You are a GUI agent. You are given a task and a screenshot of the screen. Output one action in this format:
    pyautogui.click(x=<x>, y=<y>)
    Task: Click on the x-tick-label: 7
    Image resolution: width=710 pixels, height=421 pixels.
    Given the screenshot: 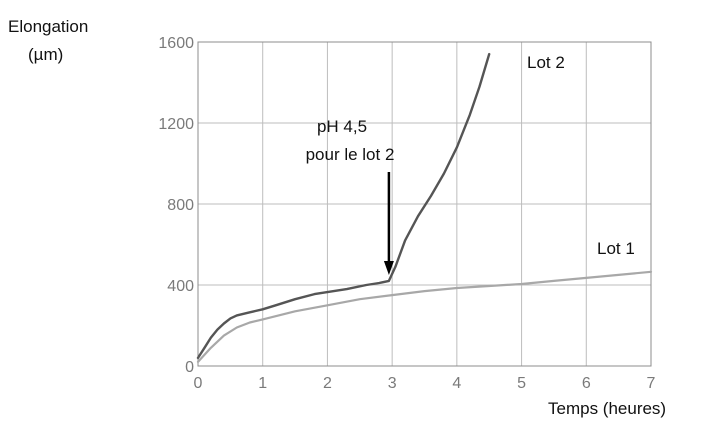 What is the action you would take?
    pyautogui.click(x=651, y=383)
    